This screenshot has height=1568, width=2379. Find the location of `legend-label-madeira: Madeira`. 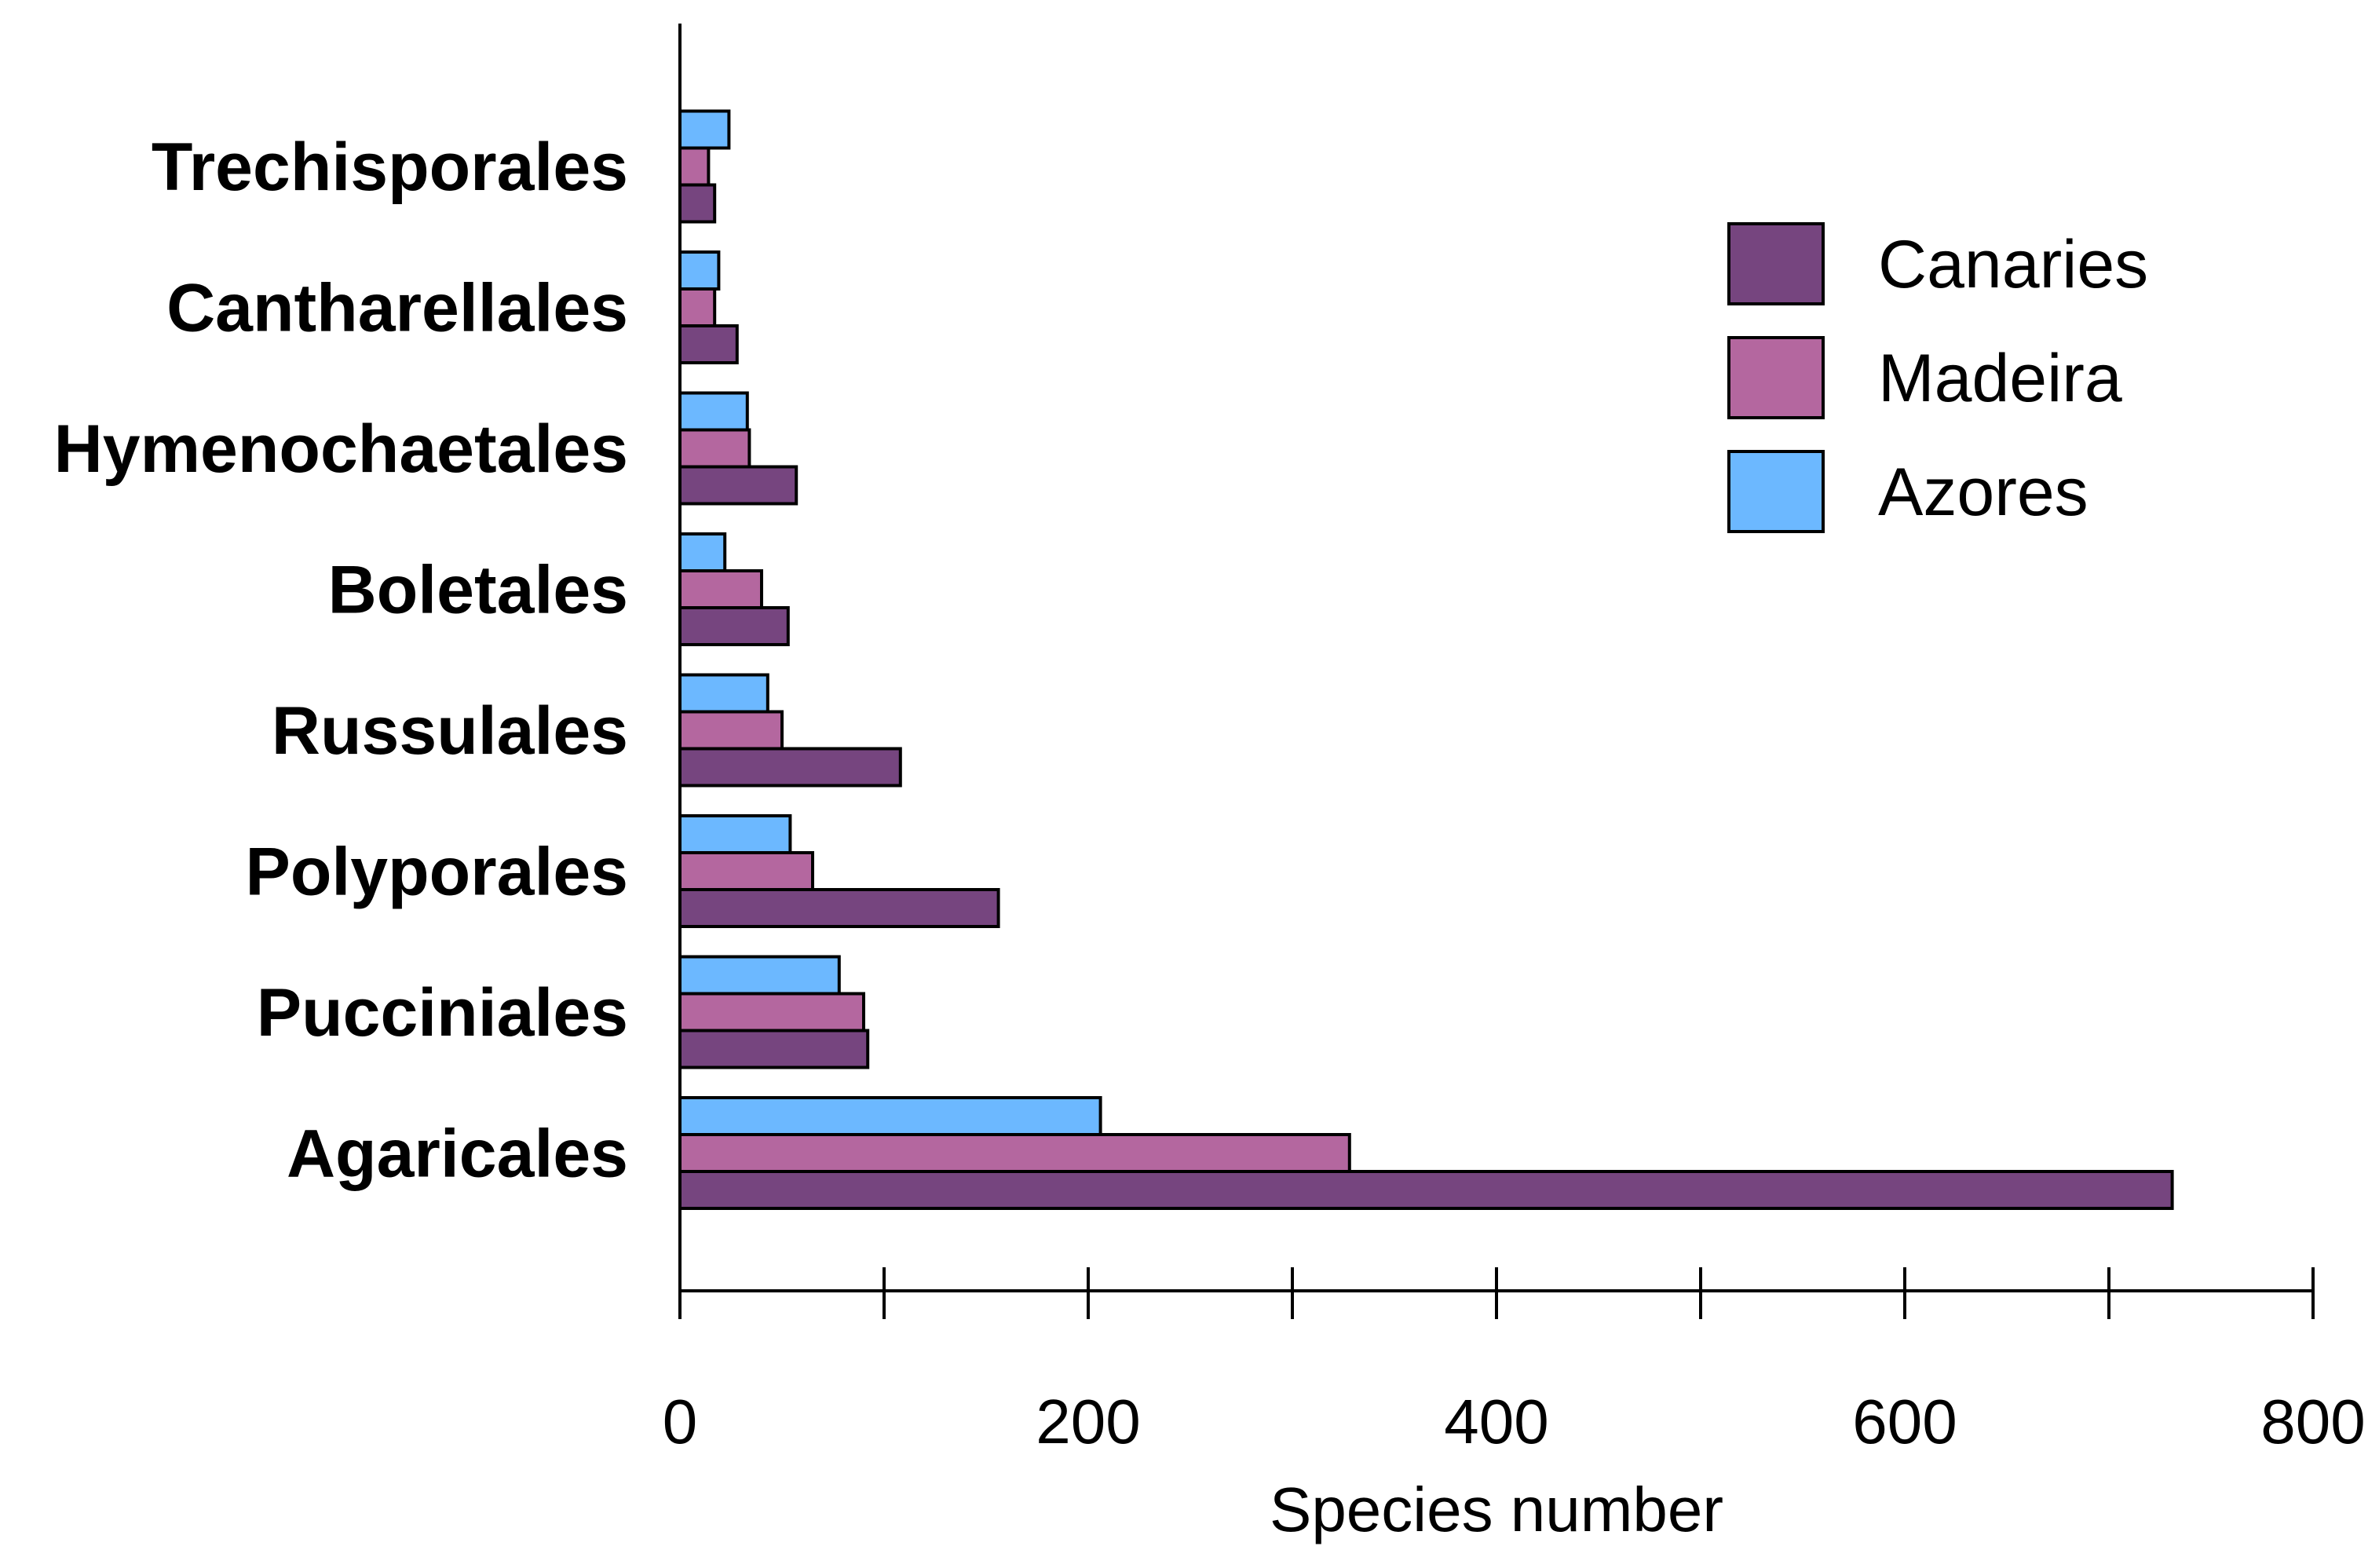

legend-label-madeira: Madeira is located at coordinates (2000, 378).